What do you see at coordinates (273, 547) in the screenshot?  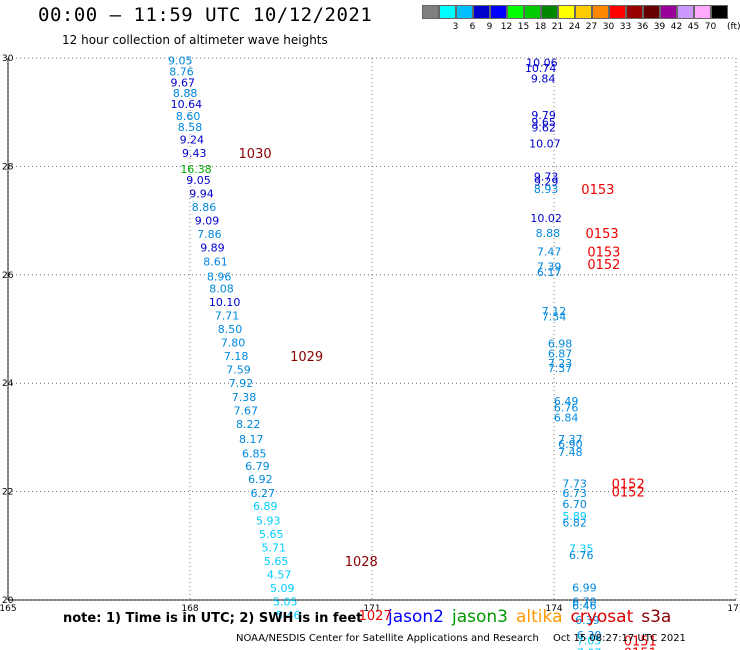 I see `swh-point-west-track: 5.71` at bounding box center [273, 547].